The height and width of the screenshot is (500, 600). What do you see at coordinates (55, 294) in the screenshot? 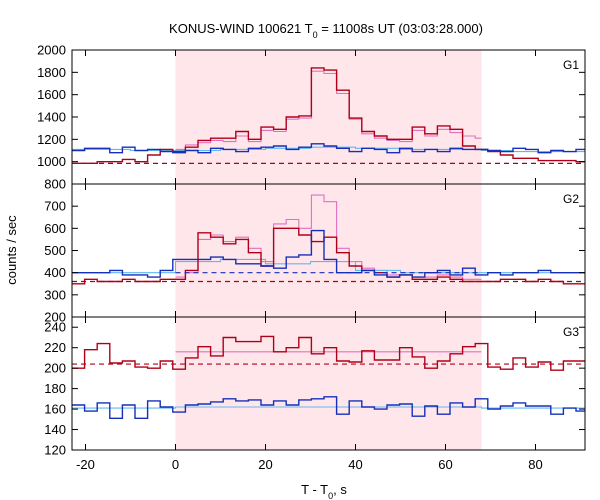
I see `y-tick-label: 300` at bounding box center [55, 294].